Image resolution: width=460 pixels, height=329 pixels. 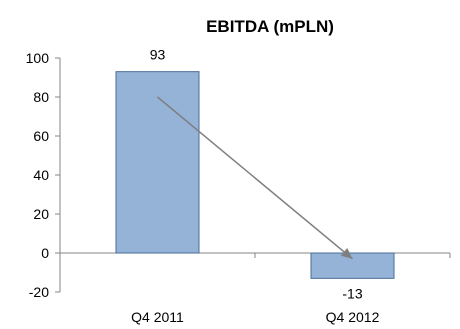 What do you see at coordinates (41, 136) in the screenshot?
I see `y-tick-label: 60` at bounding box center [41, 136].